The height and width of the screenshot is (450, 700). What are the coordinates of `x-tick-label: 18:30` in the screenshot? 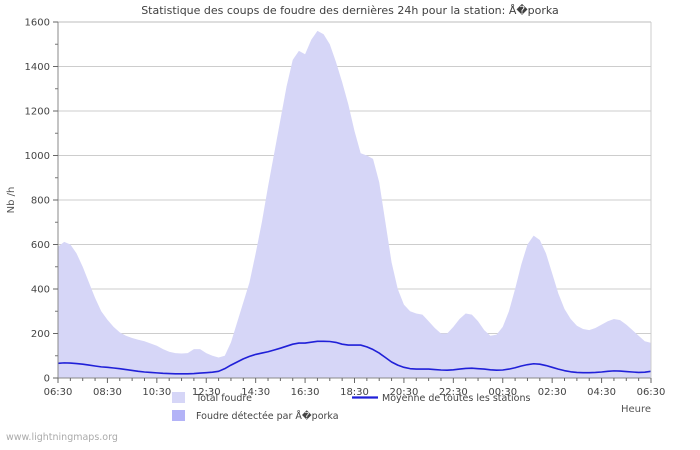 It's located at (354, 392).